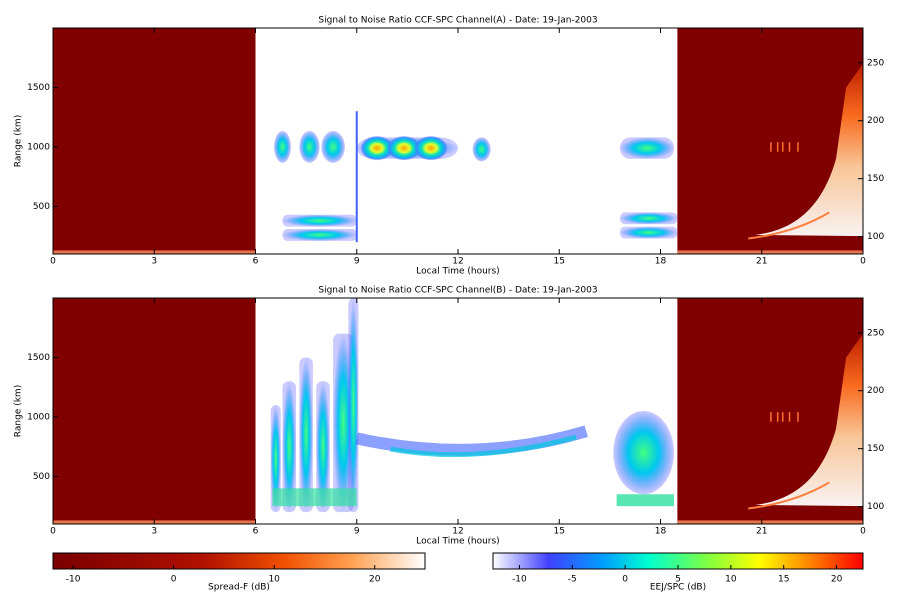  Describe the element at coordinates (239, 561) in the screenshot. I see `colorbar` at that location.